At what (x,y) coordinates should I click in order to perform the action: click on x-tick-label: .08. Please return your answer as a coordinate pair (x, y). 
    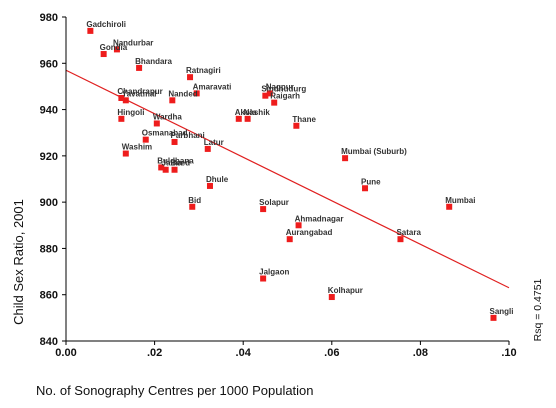
    Looking at the image, I should click on (420, 353).